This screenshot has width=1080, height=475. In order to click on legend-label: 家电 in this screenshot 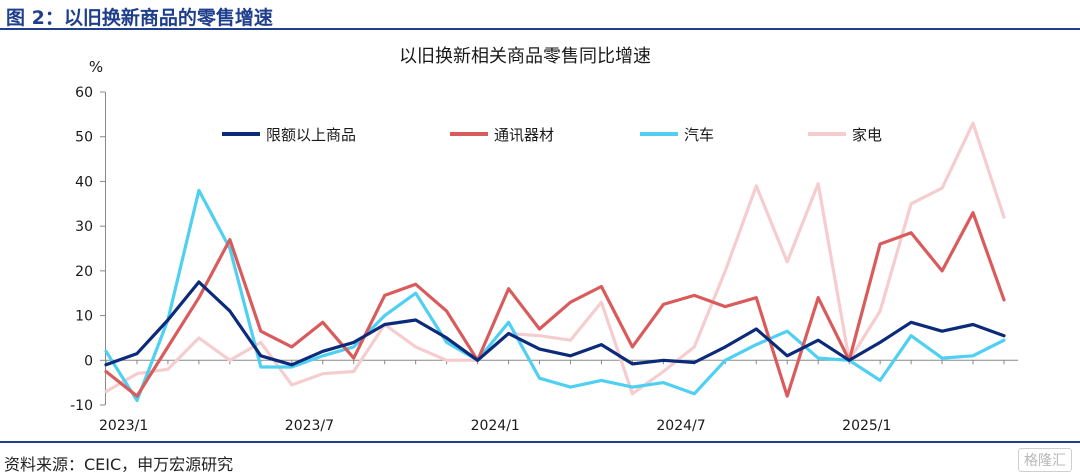, I will do `click(867, 135)`.